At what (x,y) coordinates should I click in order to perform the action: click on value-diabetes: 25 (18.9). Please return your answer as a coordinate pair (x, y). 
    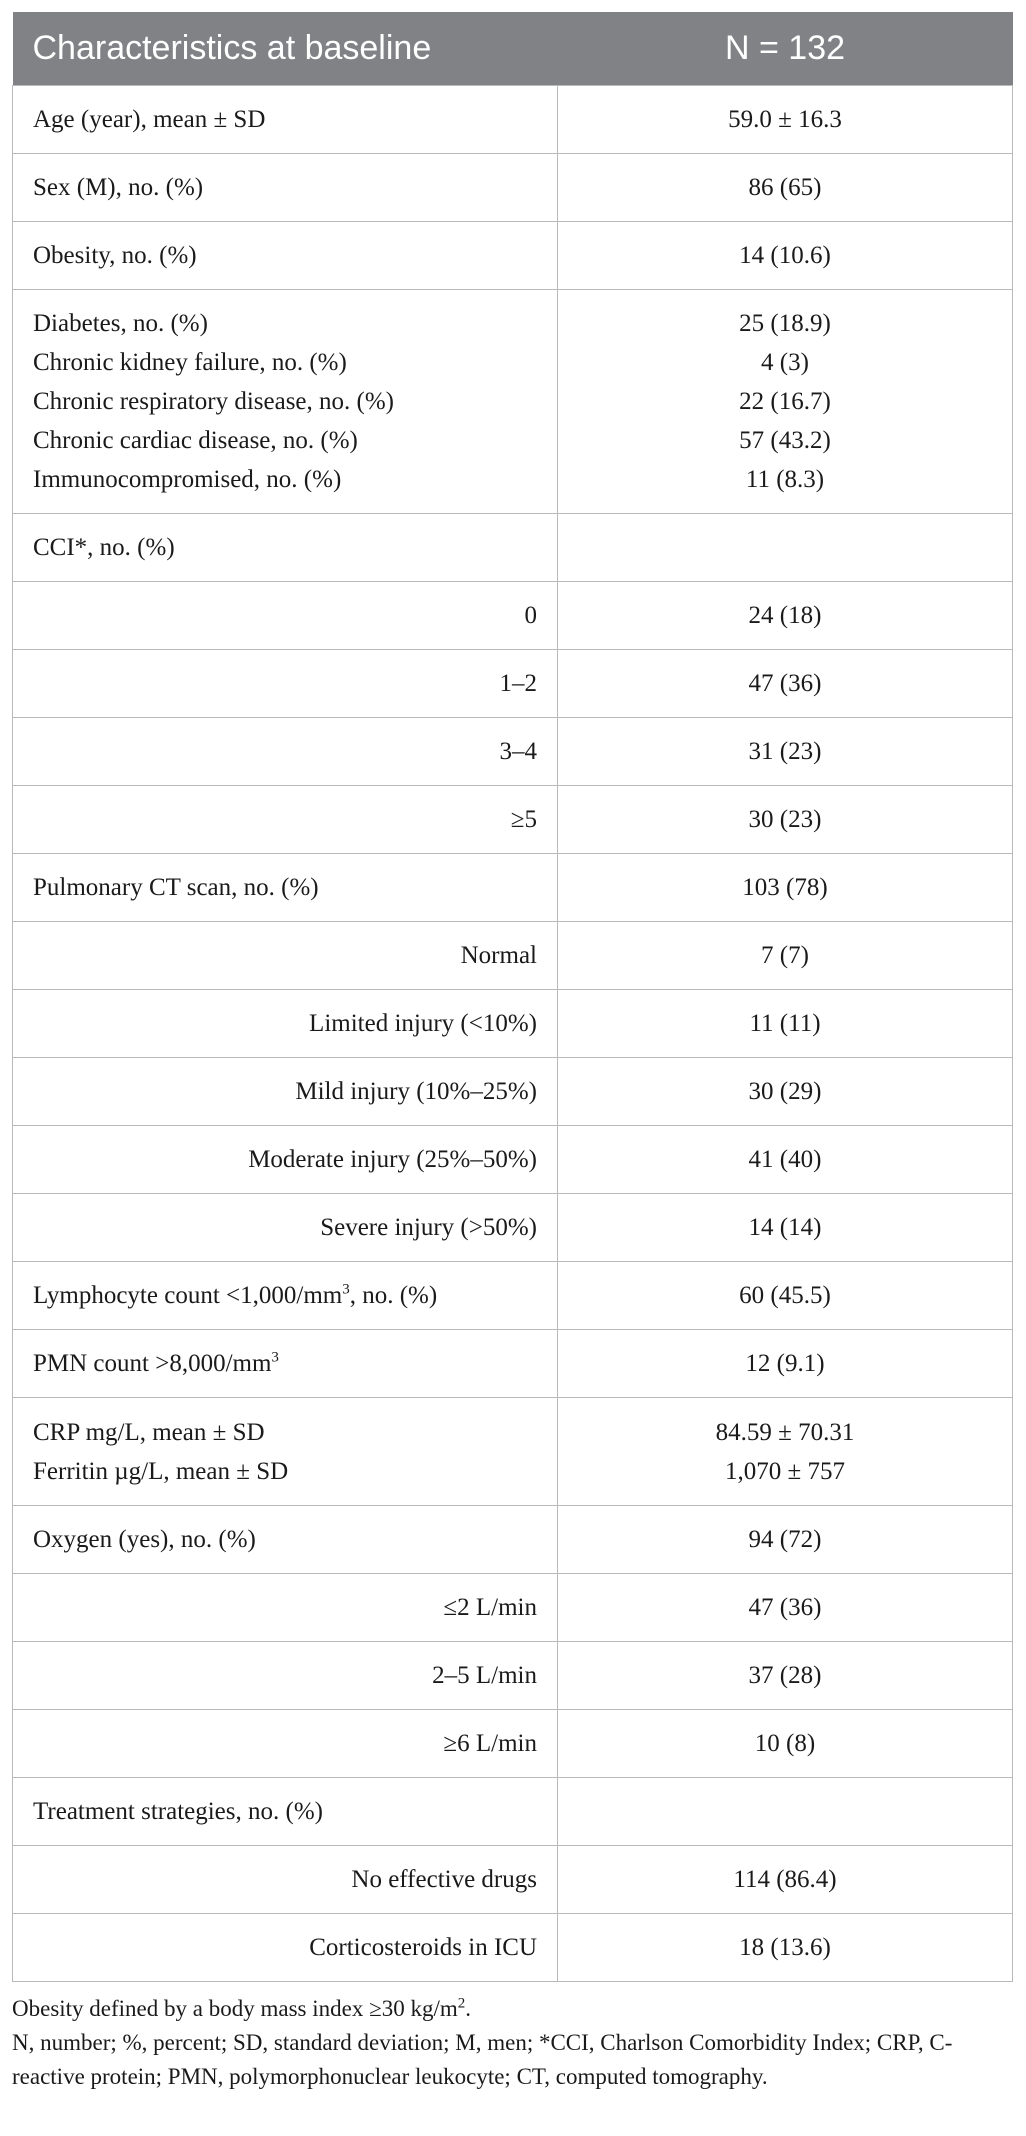
    Looking at the image, I should click on (785, 323).